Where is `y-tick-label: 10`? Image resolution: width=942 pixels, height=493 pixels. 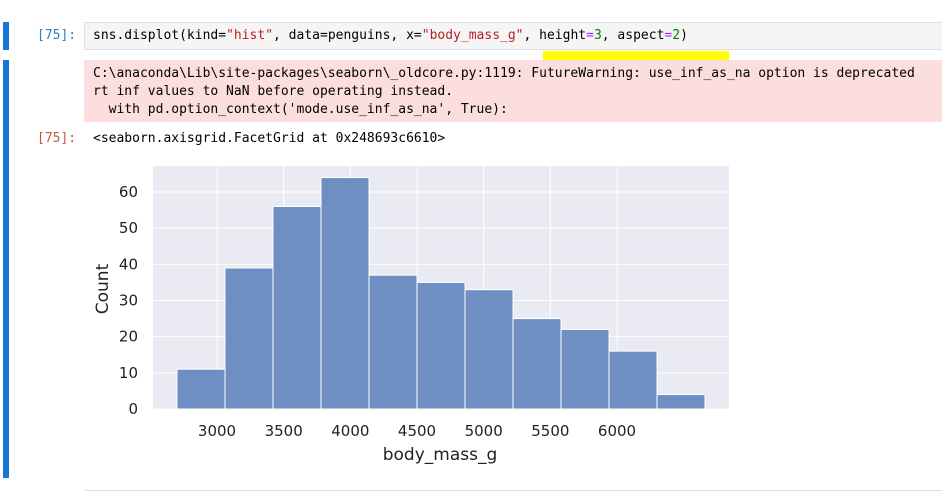
y-tick-label: 10 is located at coordinates (128, 373).